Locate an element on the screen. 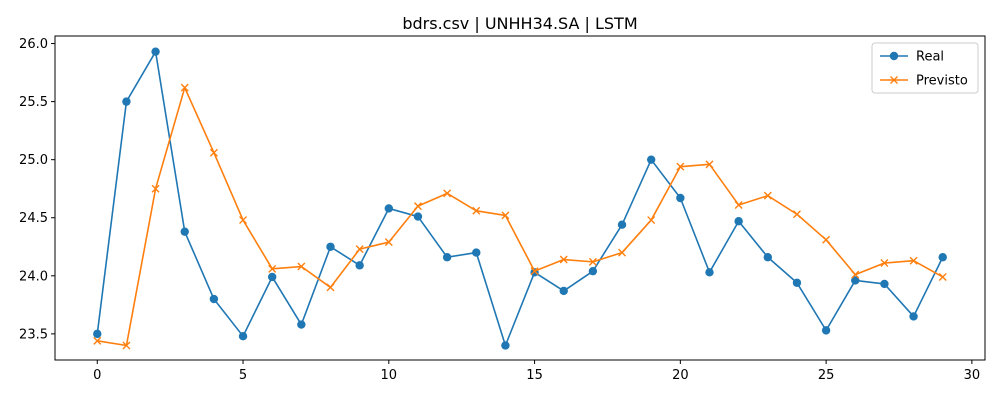 Image resolution: width=1000 pixels, height=400 pixels. x-tick-label: 0 is located at coordinates (97, 375).